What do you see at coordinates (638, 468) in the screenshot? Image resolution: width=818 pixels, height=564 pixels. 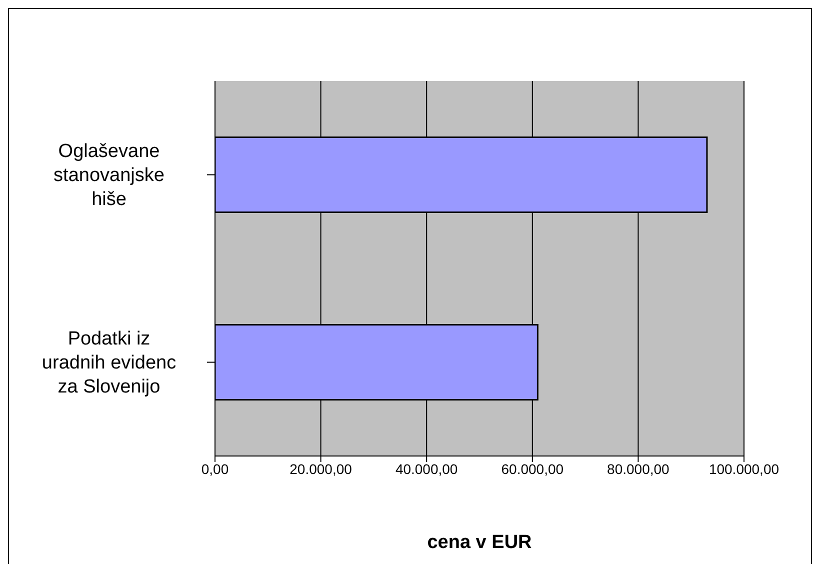 I see `x-tick-label: 80.000,00` at bounding box center [638, 468].